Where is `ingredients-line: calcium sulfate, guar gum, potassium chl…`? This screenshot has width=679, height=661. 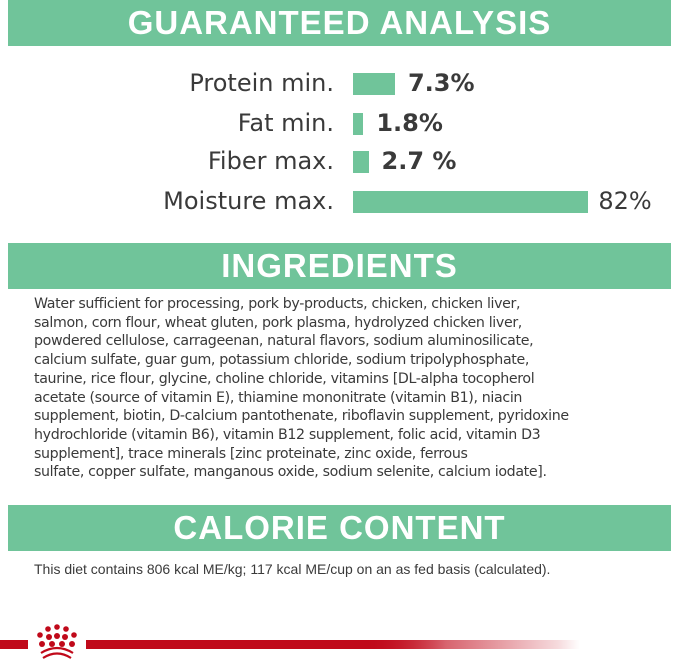 ingredients-line: calcium sulfate, guar gum, potassium chl… is located at coordinates (282, 360).